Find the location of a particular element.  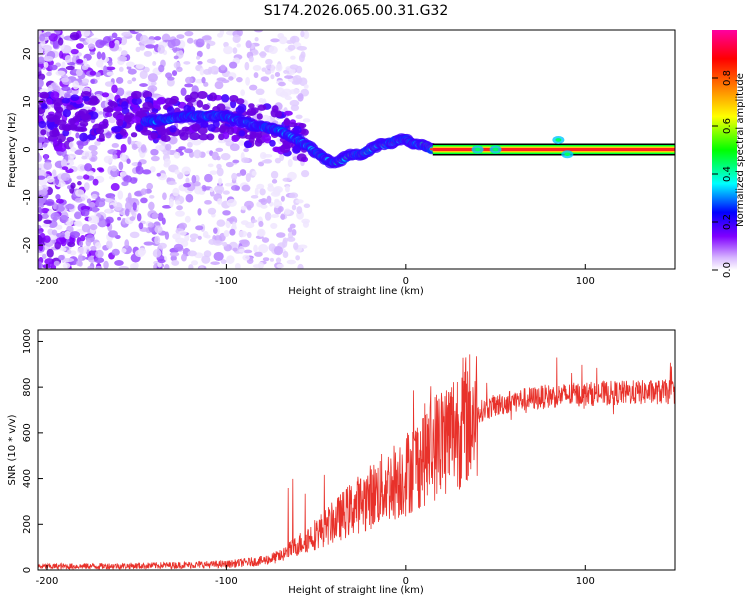

colorbar-tick-label: 0.8 is located at coordinates (727, 78).